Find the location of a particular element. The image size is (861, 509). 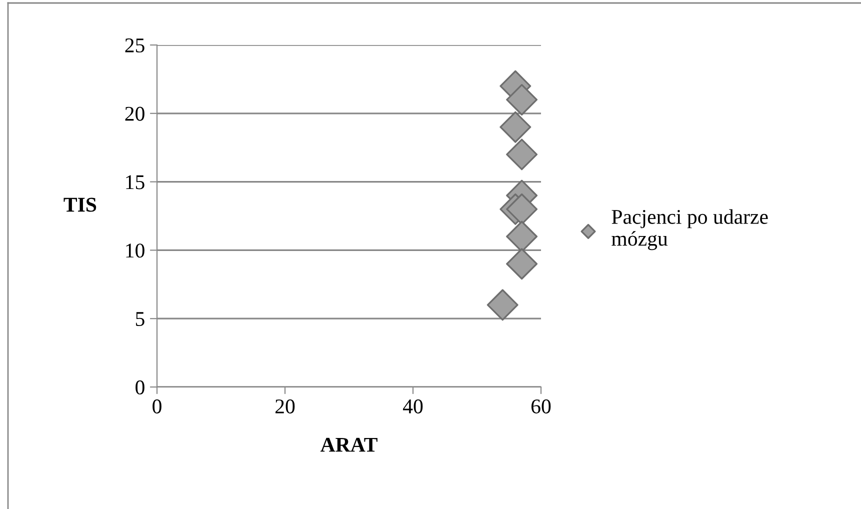

x-tick-label: 0 is located at coordinates (157, 406).